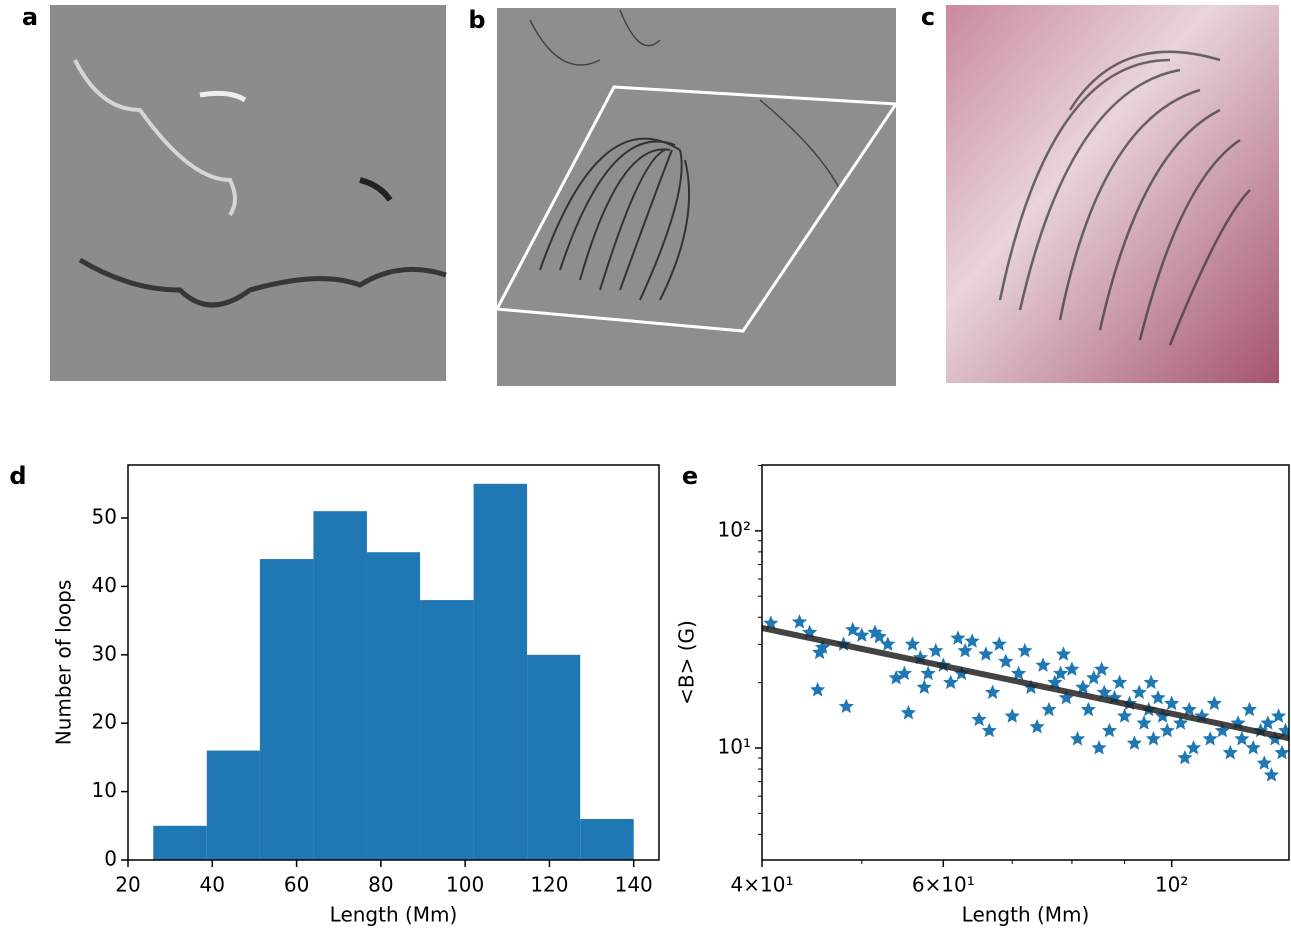 The image size is (1291, 935). What do you see at coordinates (110, 859) in the screenshot?
I see `y-tick-label: 0` at bounding box center [110, 859].